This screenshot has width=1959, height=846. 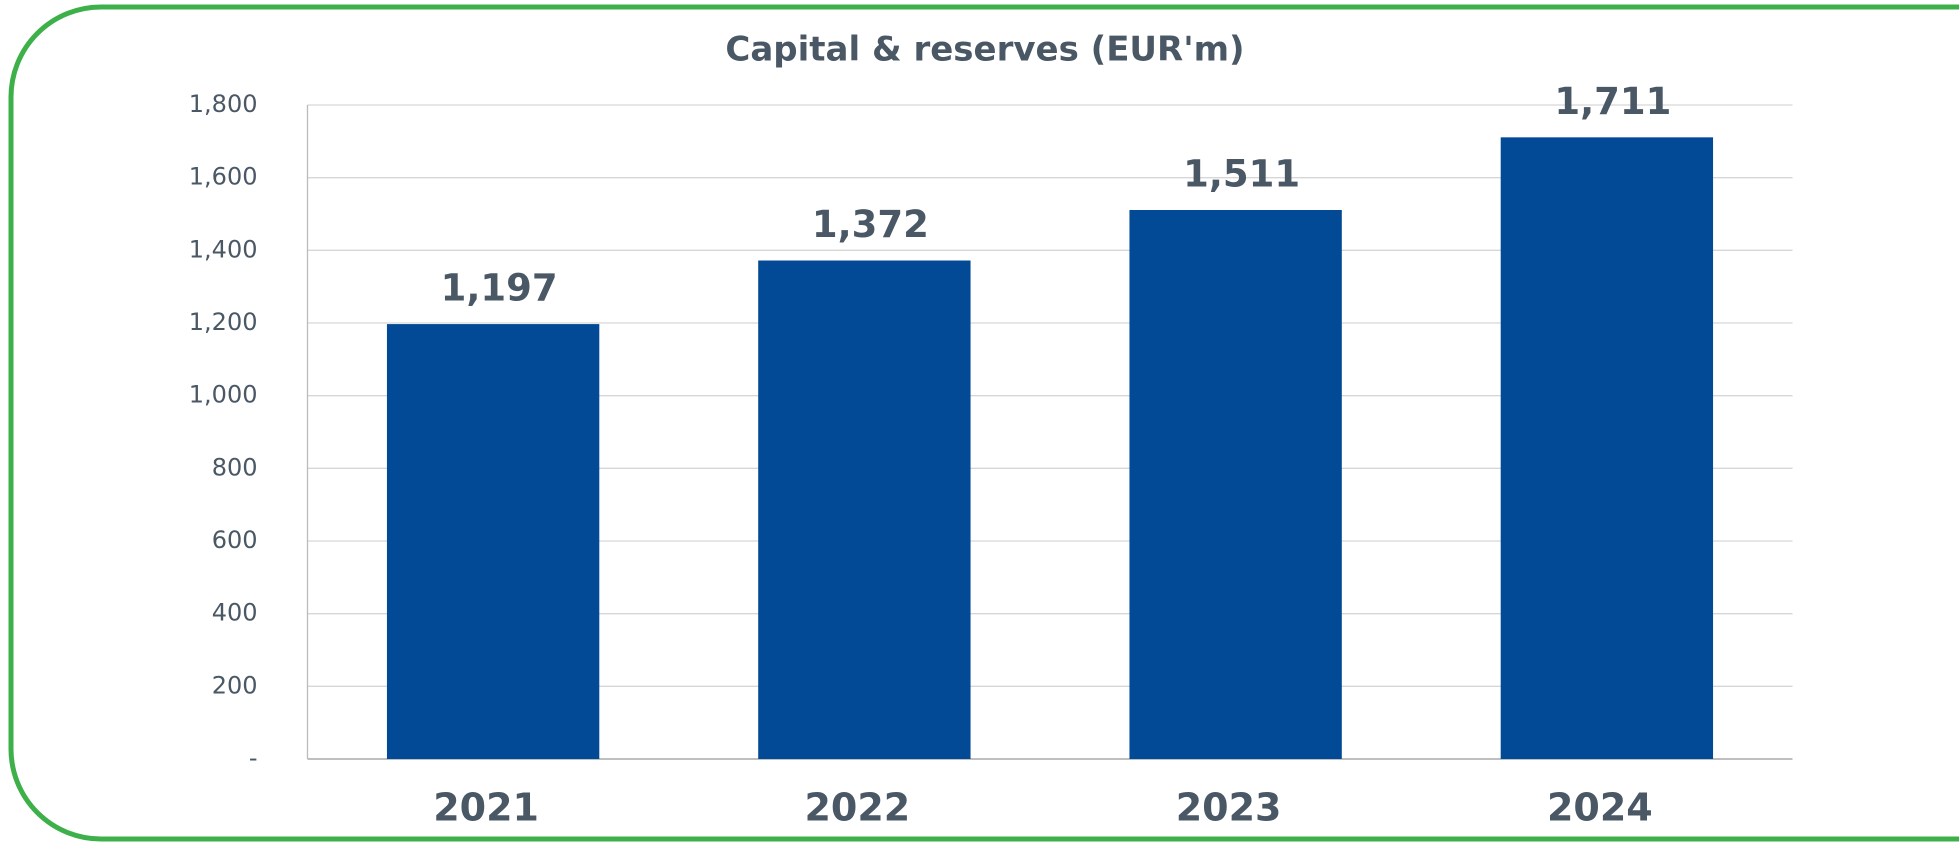 I want to click on value-label: 1,511, so click(x=1241, y=174).